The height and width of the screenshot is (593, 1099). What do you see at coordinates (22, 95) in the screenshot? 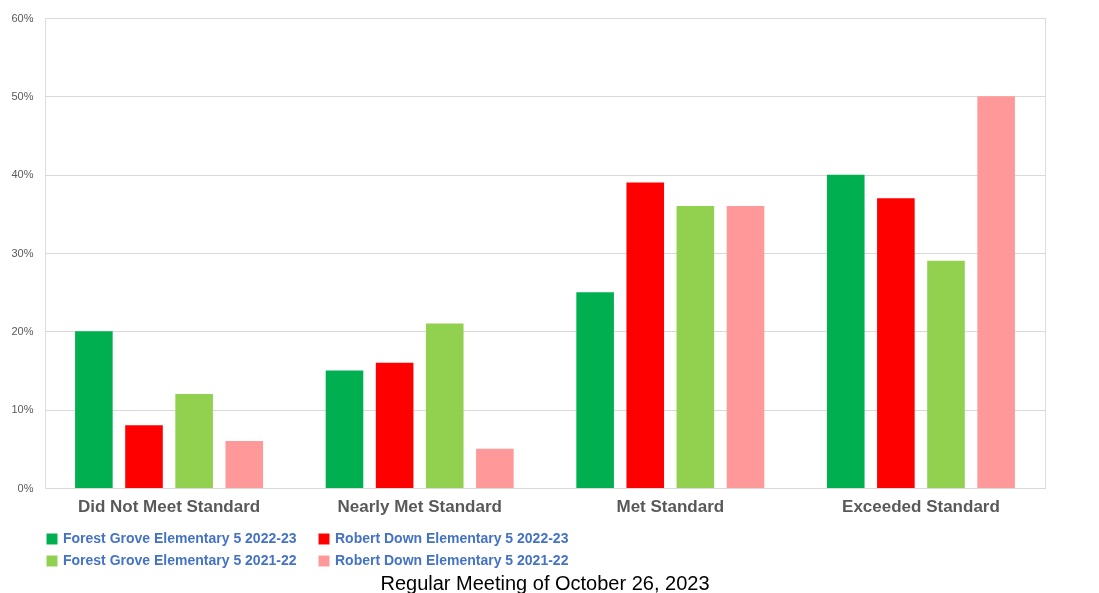
I see `y-tick-label: 50%` at bounding box center [22, 95].